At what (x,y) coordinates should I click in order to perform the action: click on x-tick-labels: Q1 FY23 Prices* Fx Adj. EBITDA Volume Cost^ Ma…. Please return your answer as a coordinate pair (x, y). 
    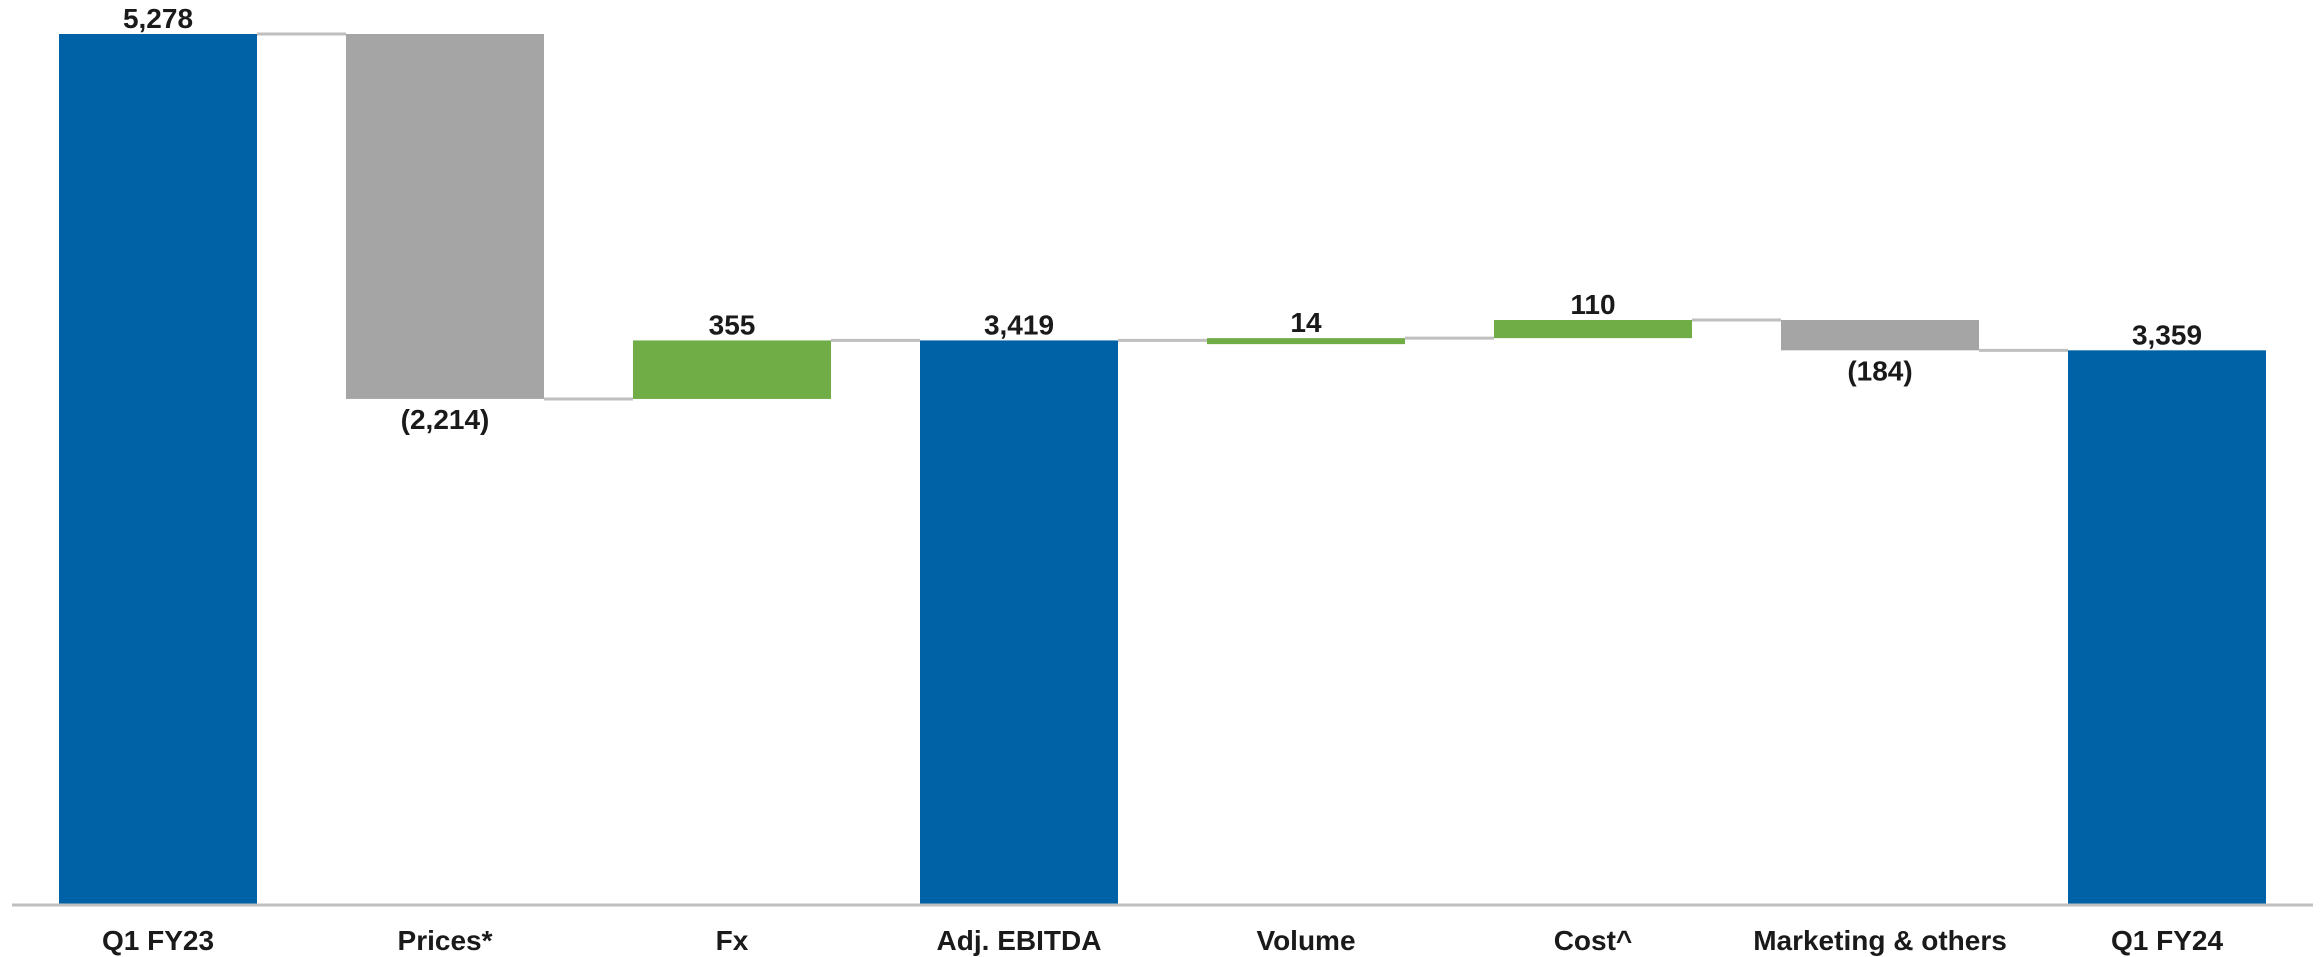
    Looking at the image, I should click on (1162, 940).